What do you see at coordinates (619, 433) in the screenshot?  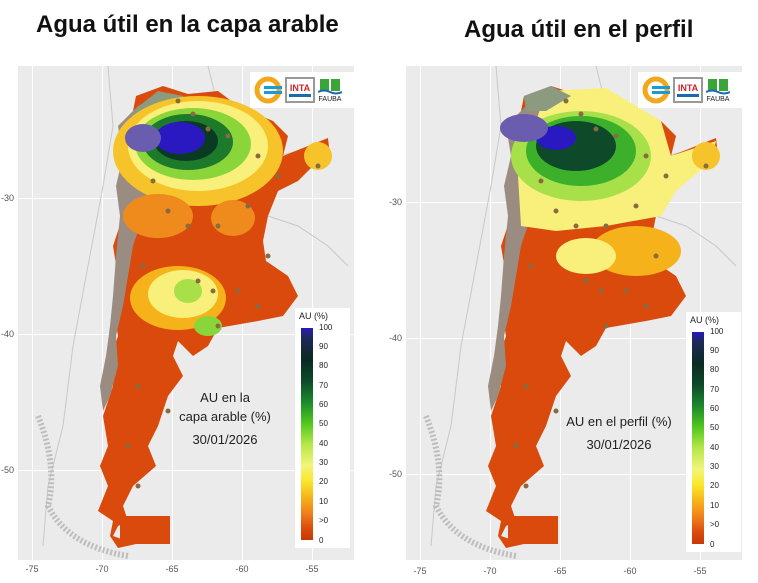 I see `map-caption: AU en el perfil (%) 30/01/2026` at bounding box center [619, 433].